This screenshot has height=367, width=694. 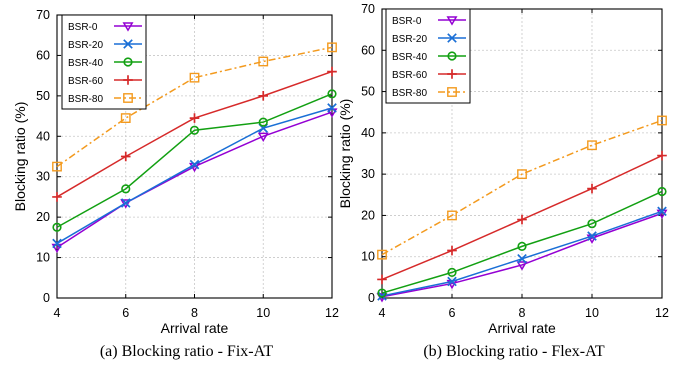 I want to click on legend-label: BSR-40, so click(x=85, y=63).